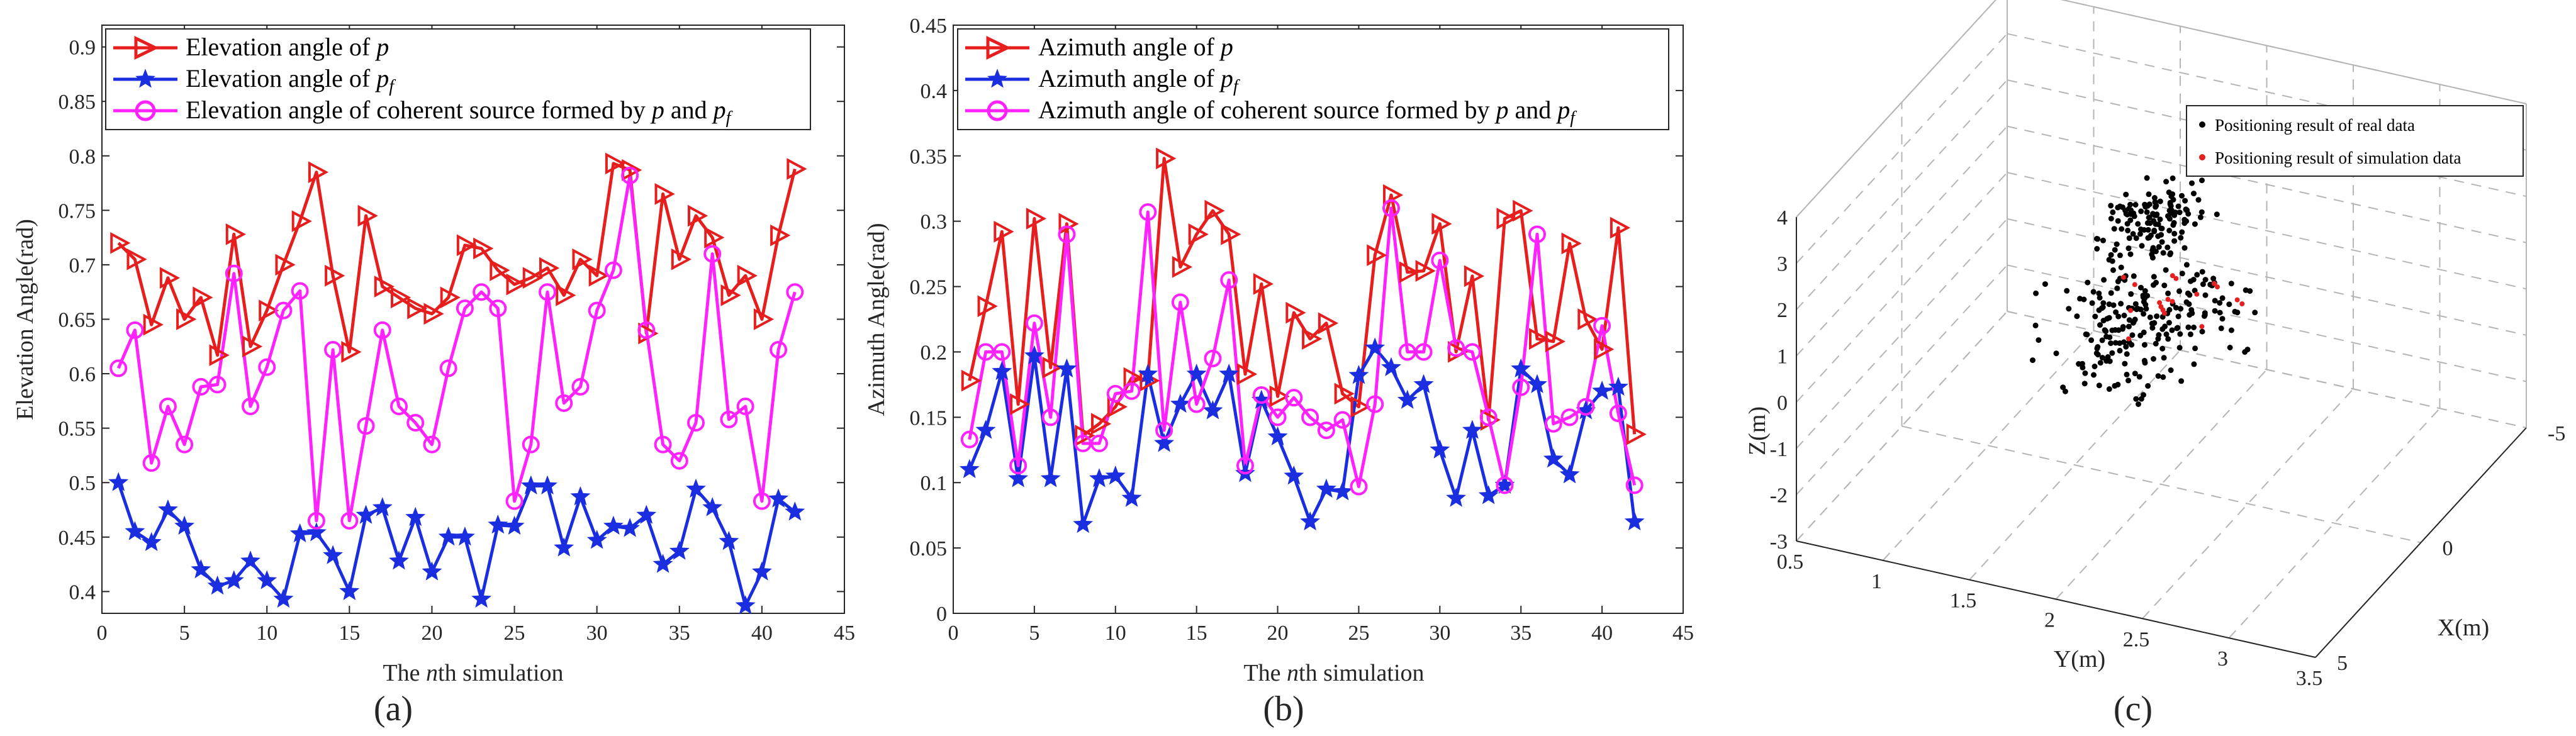 This screenshot has height=736, width=2576. Describe the element at coordinates (2079, 659) in the screenshot. I see `y-axis-label-c: Y(m)` at that location.